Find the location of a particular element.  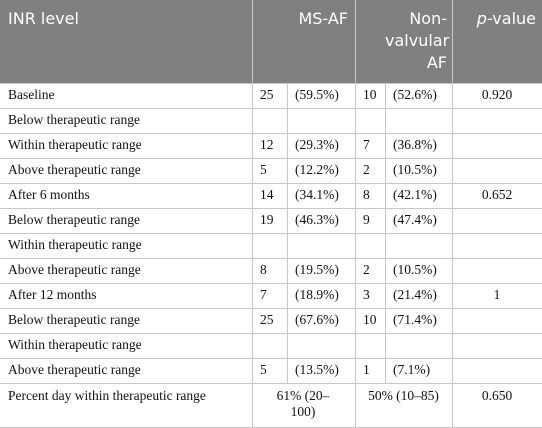

cell-p: 1 is located at coordinates (497, 294).